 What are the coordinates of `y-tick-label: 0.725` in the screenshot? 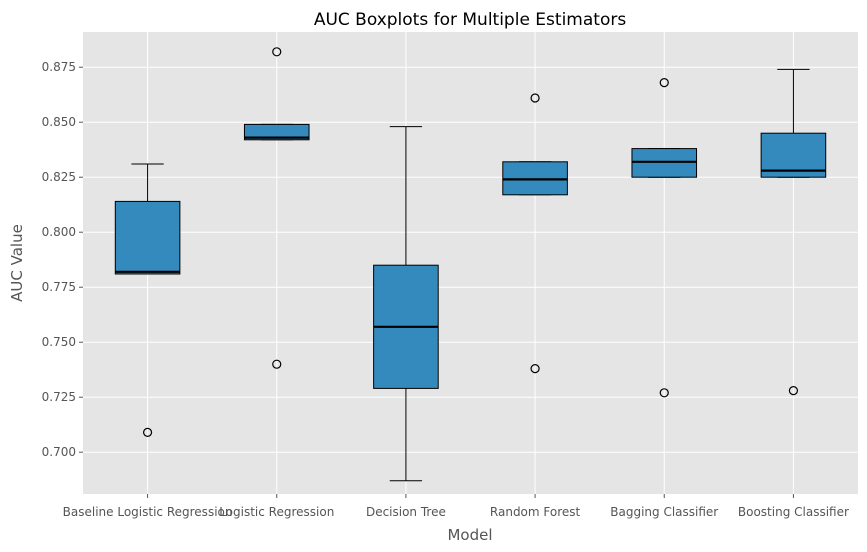 It's located at (59, 397).